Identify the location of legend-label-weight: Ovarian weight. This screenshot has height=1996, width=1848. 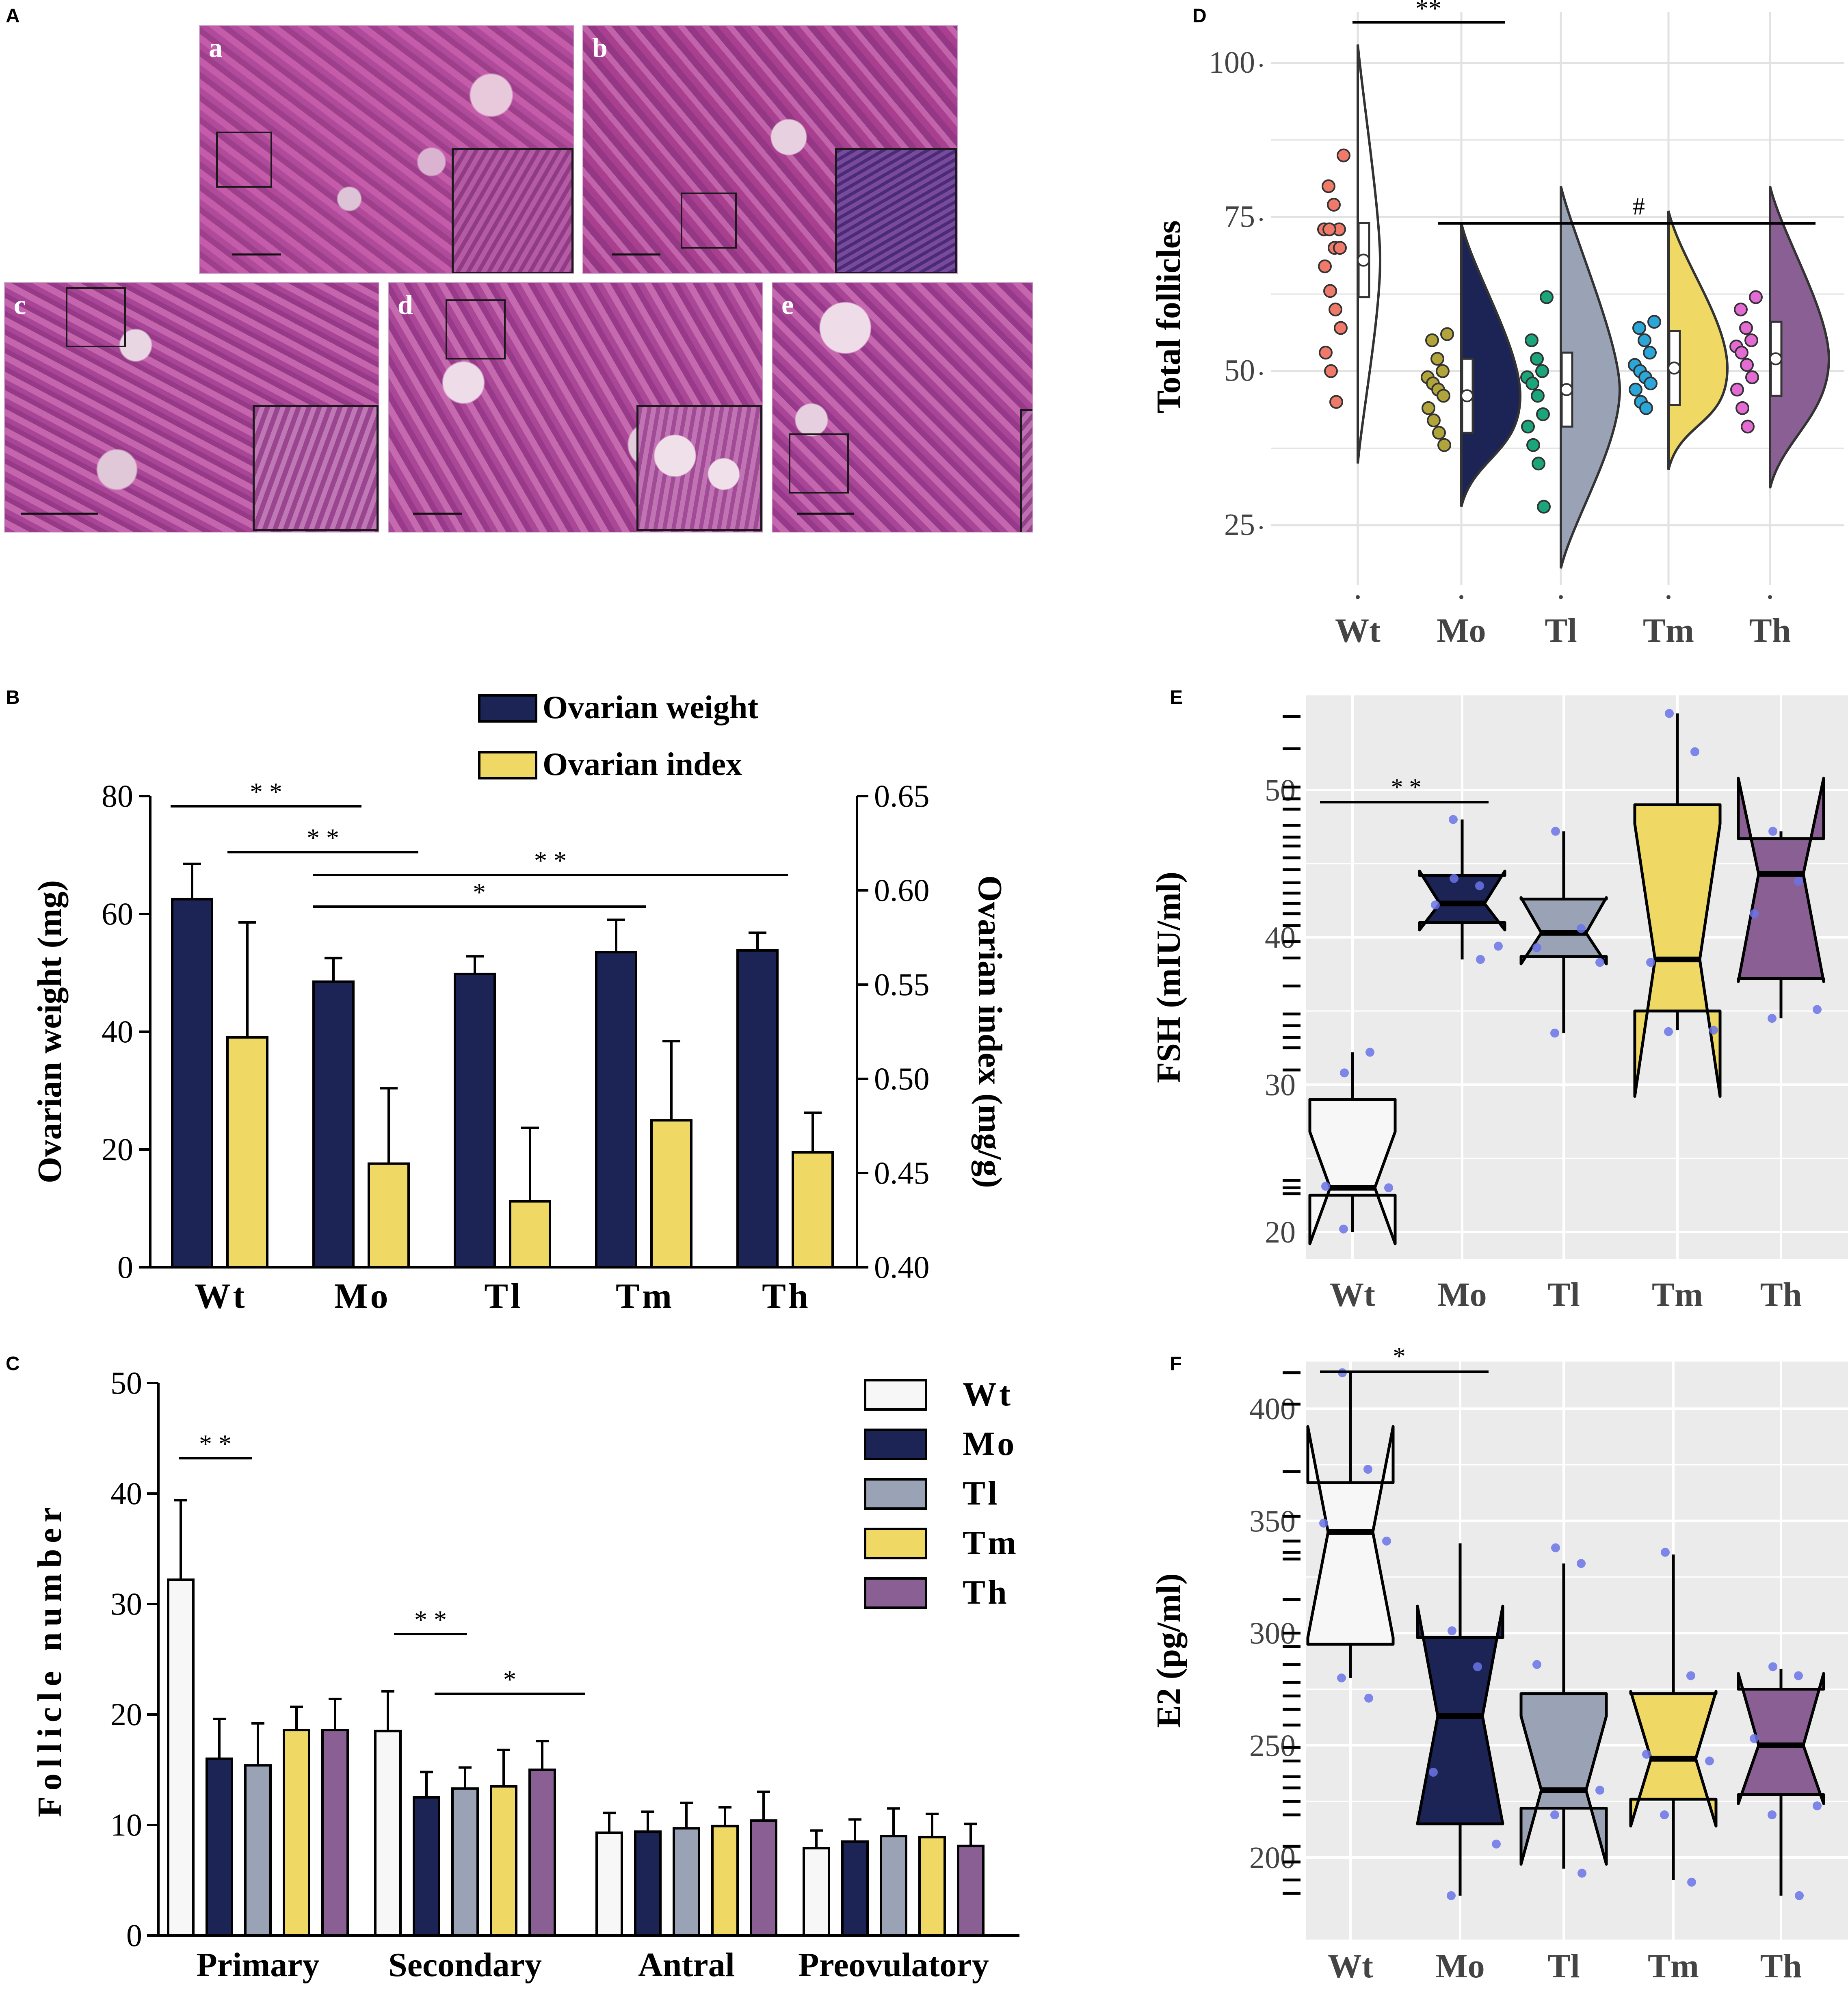
(650, 707).